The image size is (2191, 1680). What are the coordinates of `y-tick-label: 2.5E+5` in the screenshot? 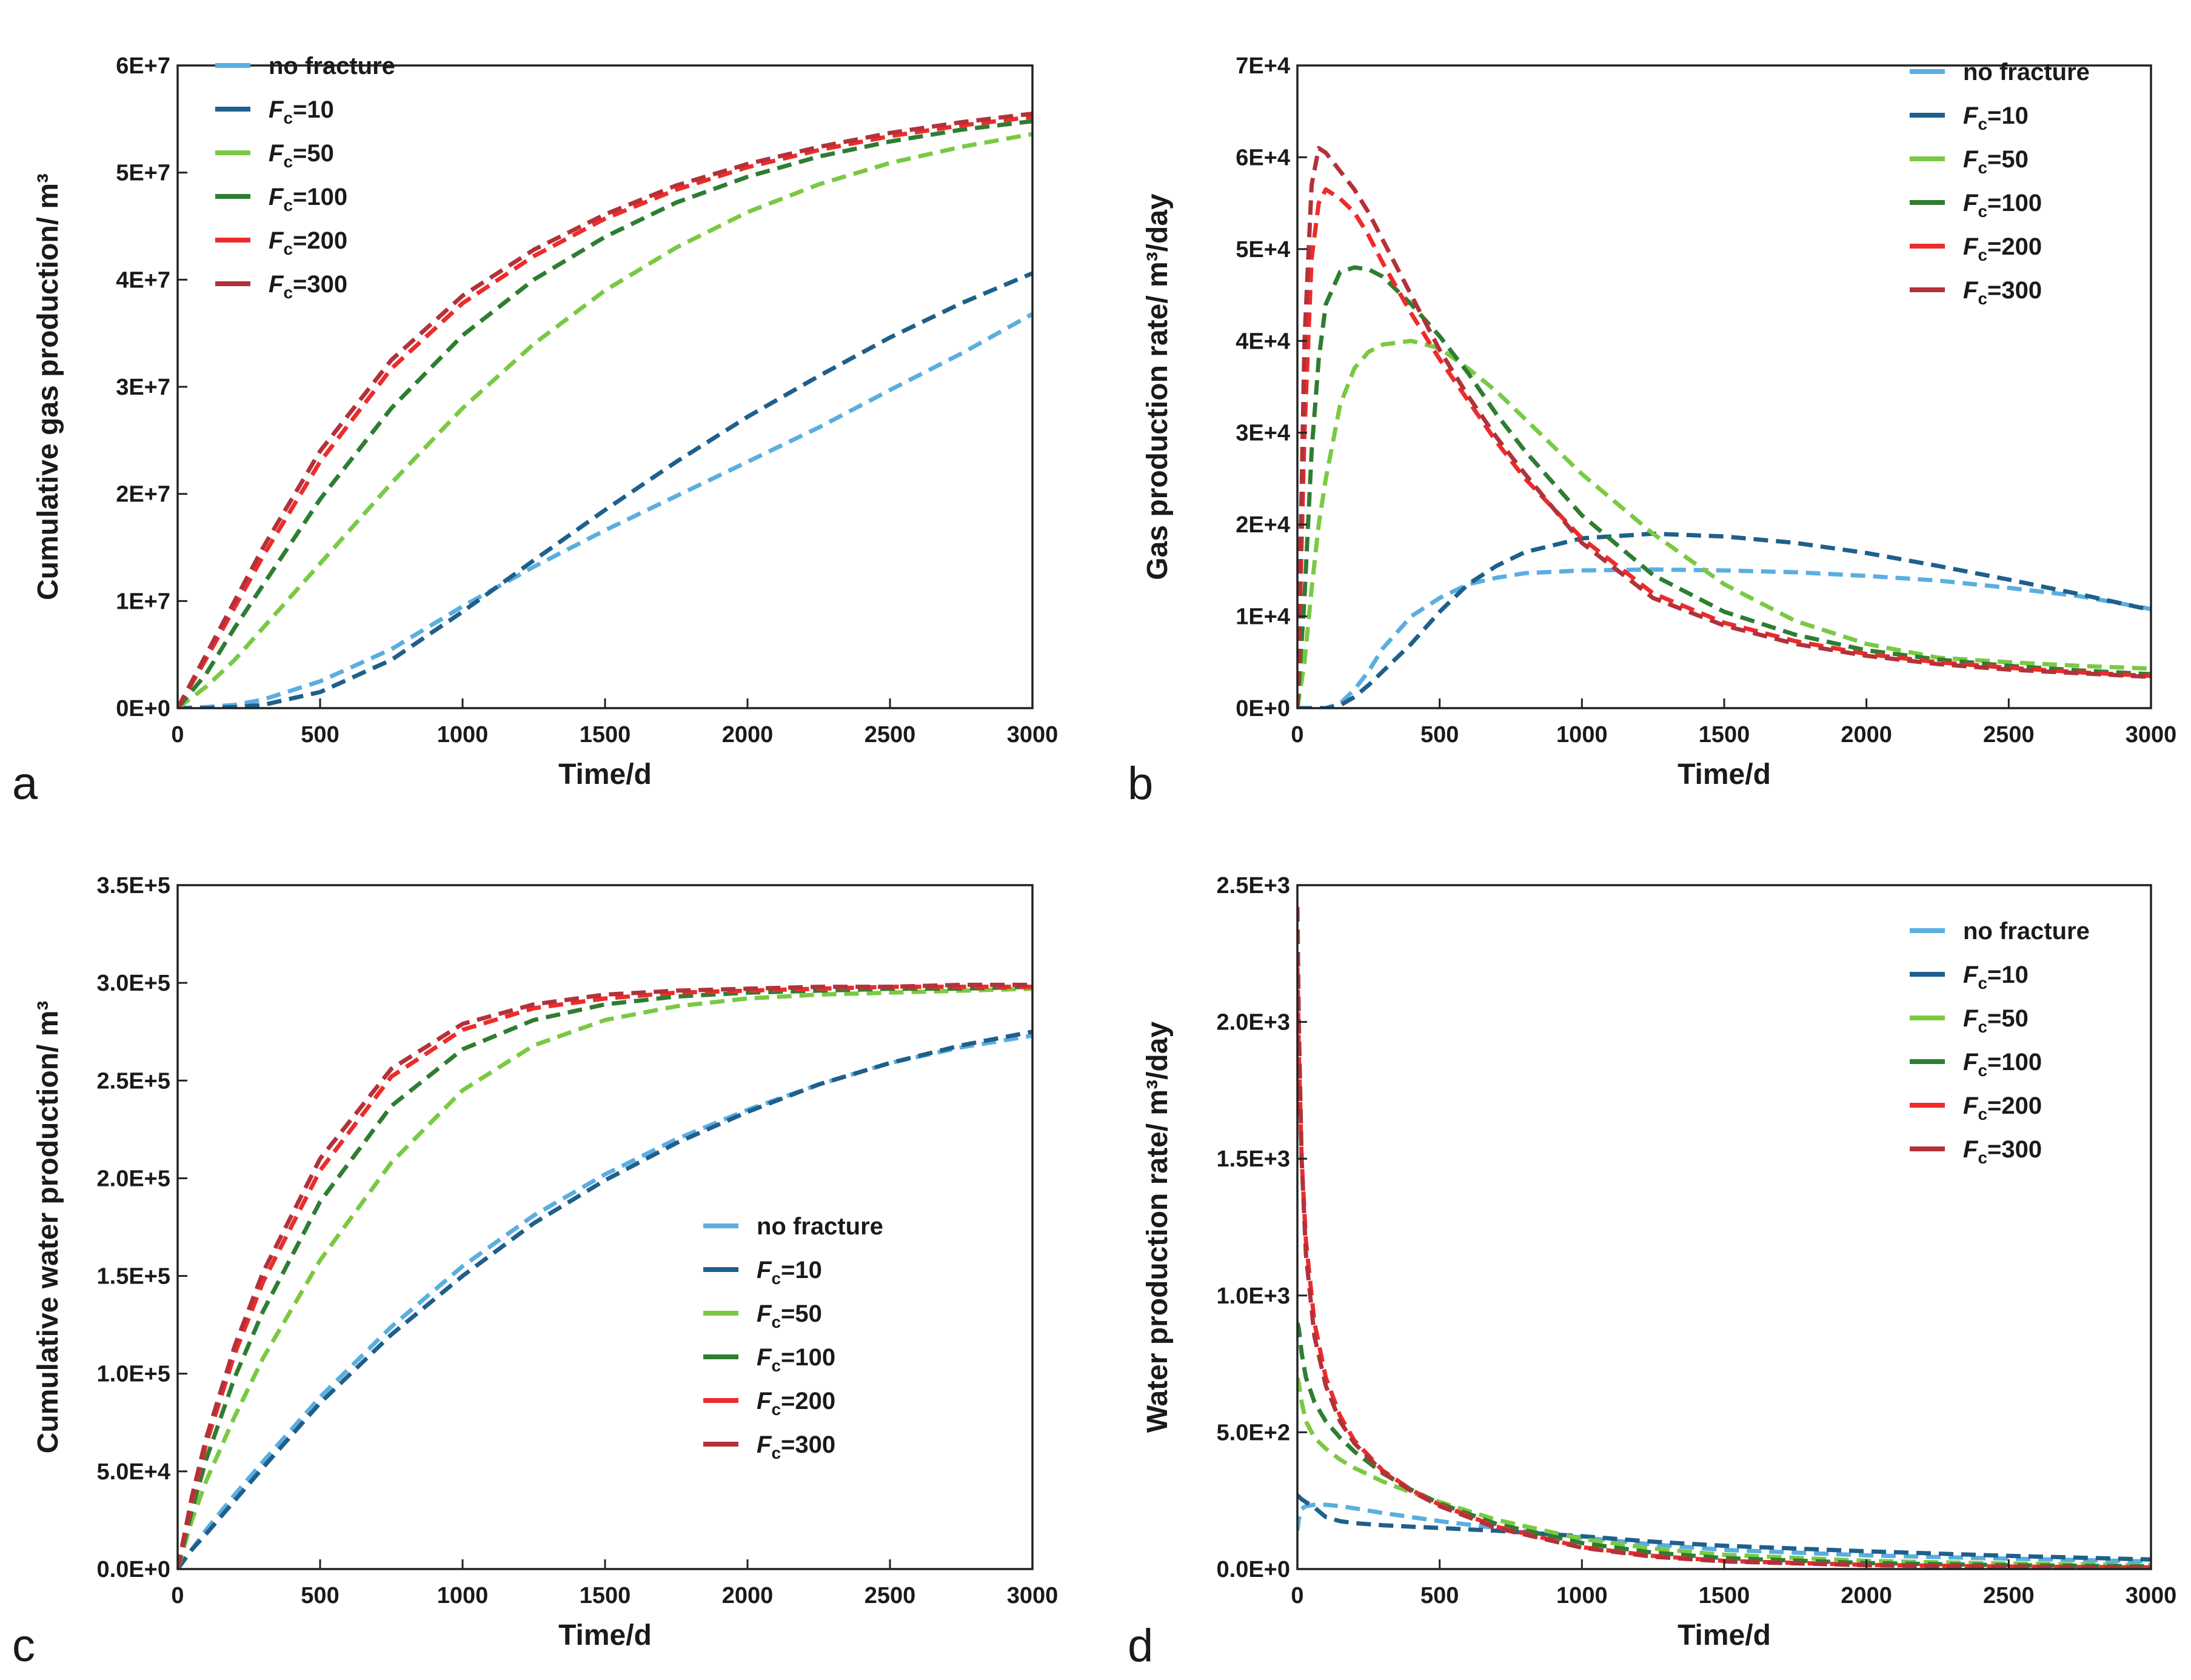 It's located at (134, 1081).